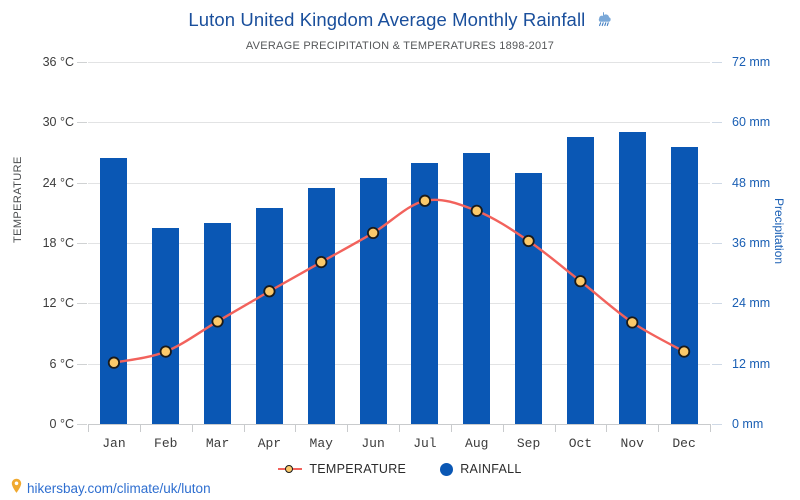 The image size is (800, 500). I want to click on y-axis-left-tick-label: 30 °C, so click(58, 122).